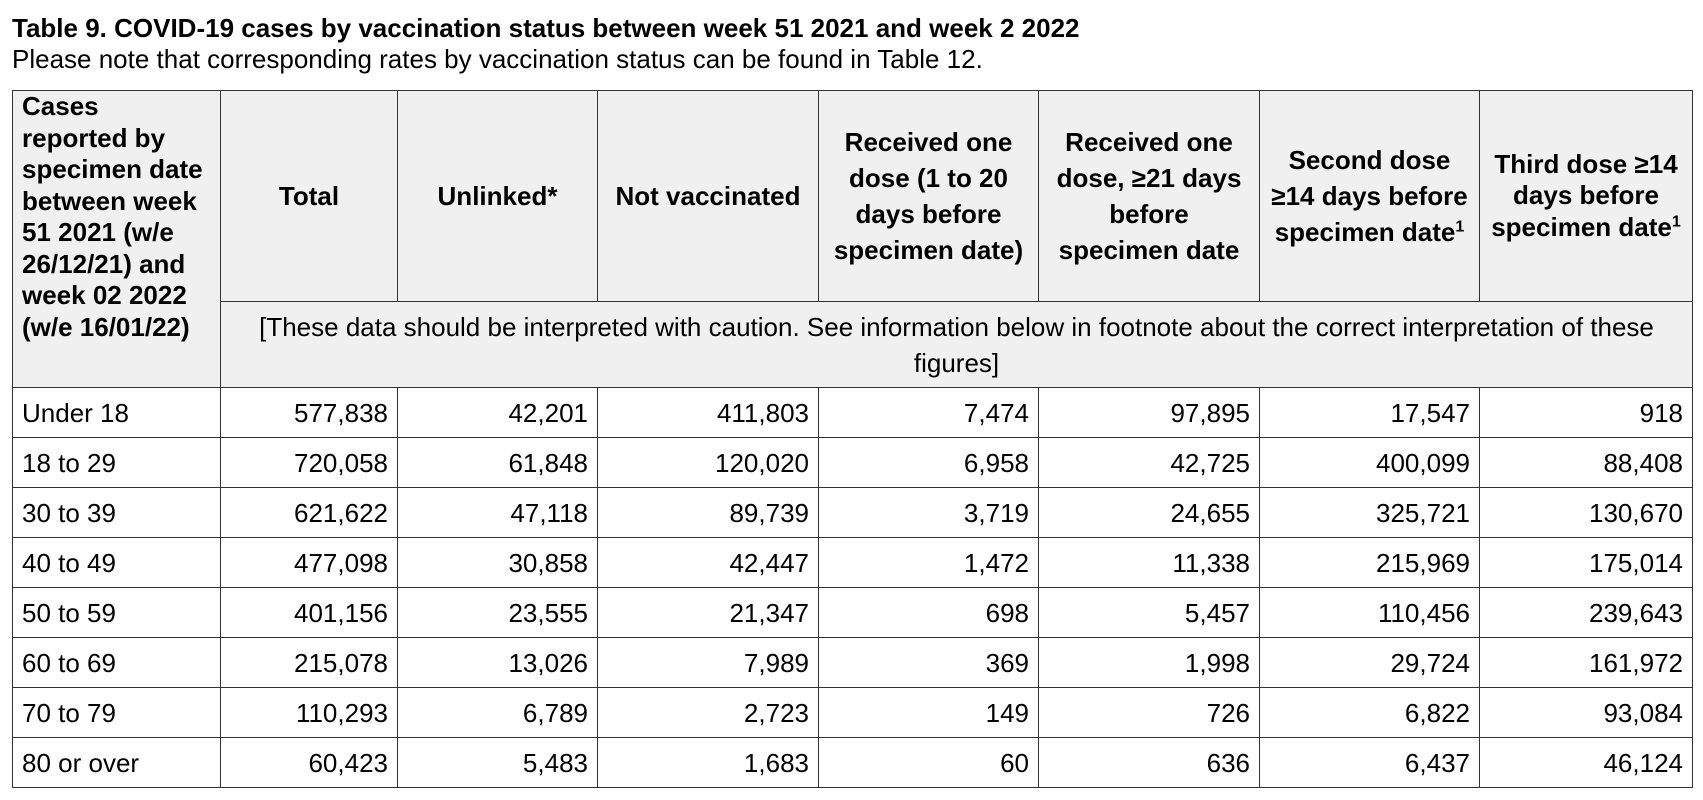  What do you see at coordinates (497, 712) in the screenshot?
I see `unlinked-cell: 6,789` at bounding box center [497, 712].